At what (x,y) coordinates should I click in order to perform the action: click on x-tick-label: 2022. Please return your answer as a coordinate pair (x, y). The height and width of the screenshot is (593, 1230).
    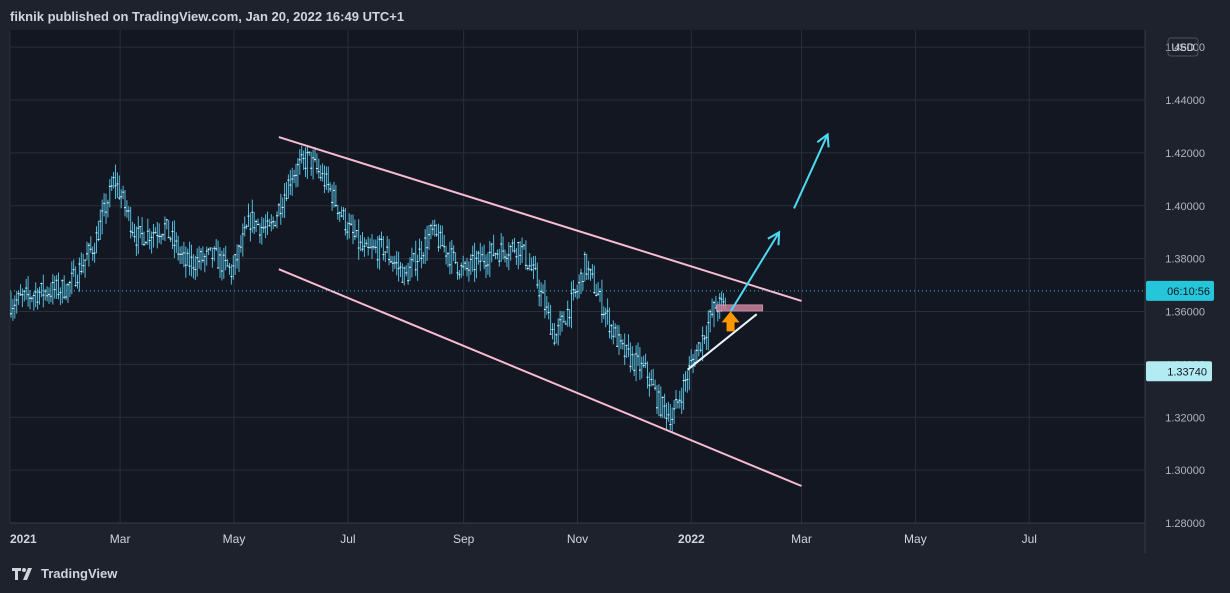
    Looking at the image, I should click on (691, 539).